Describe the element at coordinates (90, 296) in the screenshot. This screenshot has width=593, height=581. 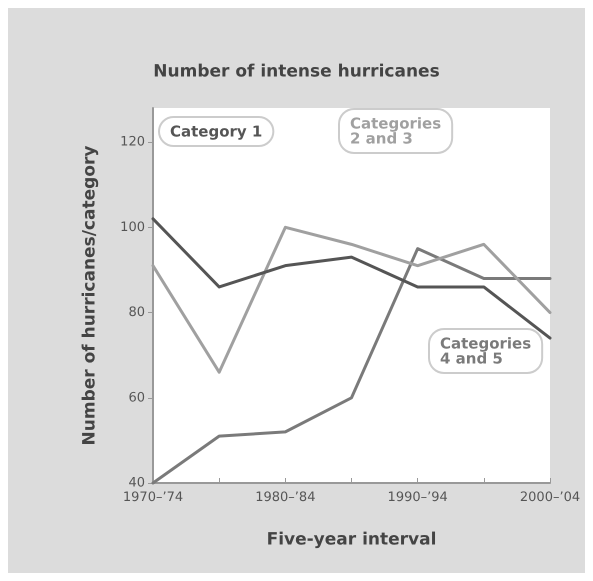
I see `y-axis-title: Number of hurricanes/category` at that location.